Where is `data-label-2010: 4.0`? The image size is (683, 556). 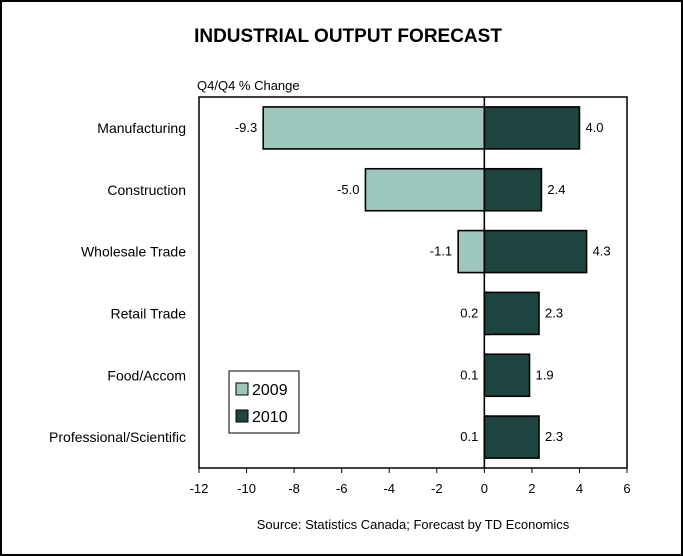 data-label-2010: 4.0 is located at coordinates (594, 127).